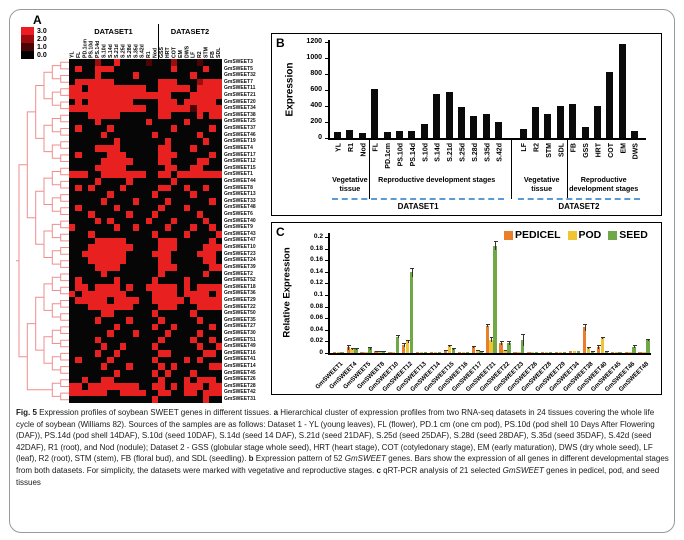 This screenshot has width=684, height=540. Describe the element at coordinates (473, 350) in the screenshot. I see `c-bar-pedicel` at that location.